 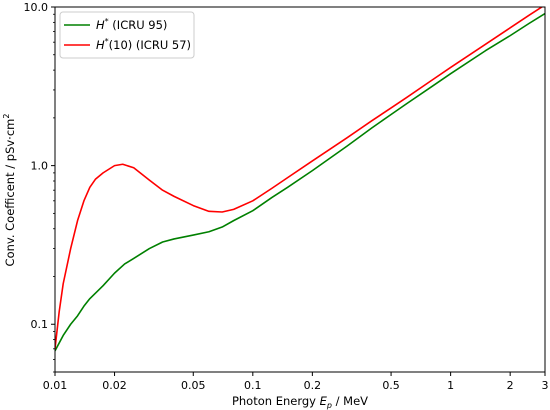 I want to click on x-tick-label: 0.01, so click(x=55, y=385).